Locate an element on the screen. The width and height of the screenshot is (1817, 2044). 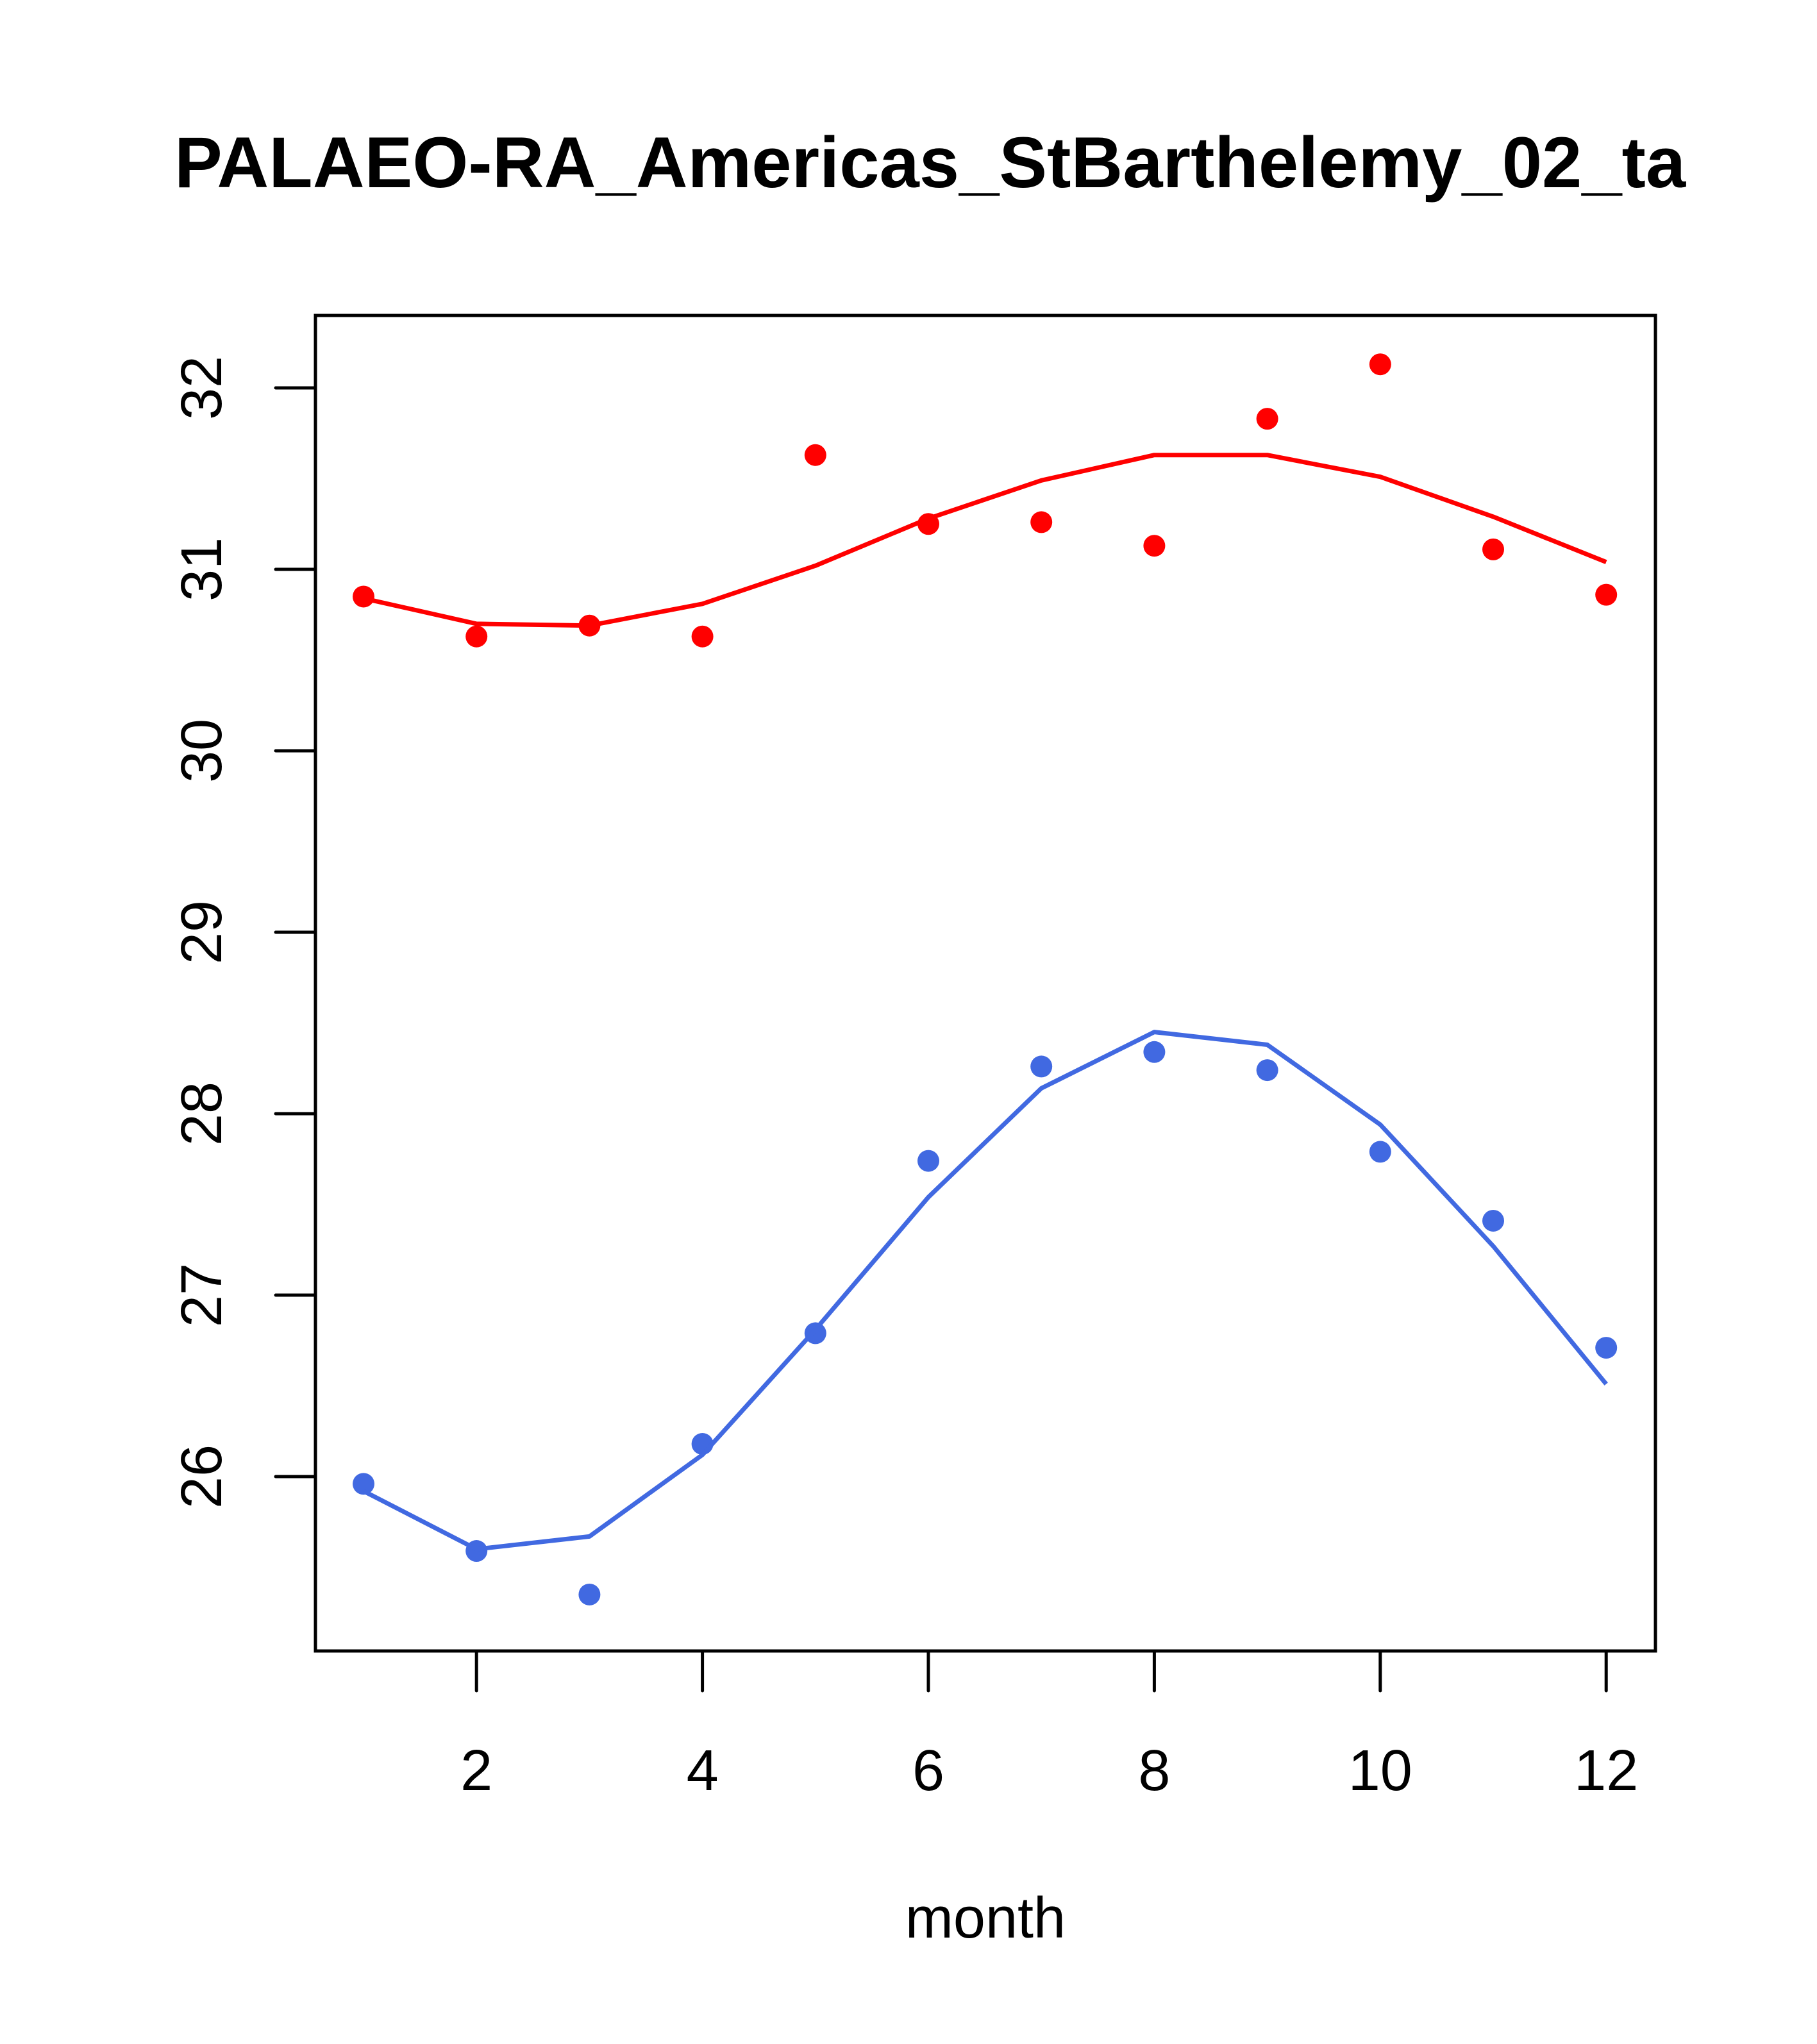
y-tick-label: 32 is located at coordinates (202, 388).